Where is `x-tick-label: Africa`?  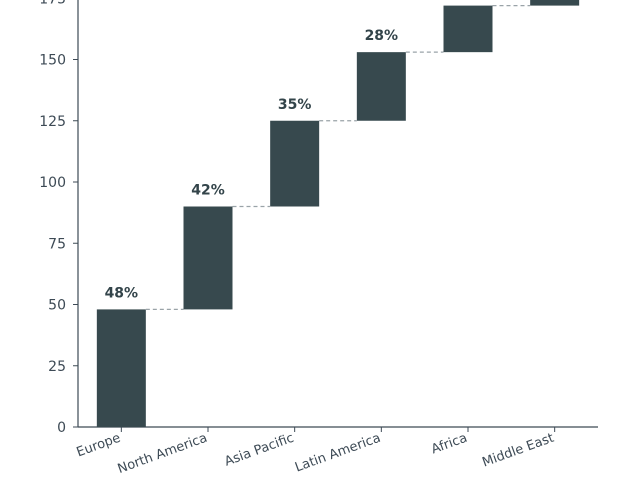
x-tick-label: Africa is located at coordinates (449, 444).